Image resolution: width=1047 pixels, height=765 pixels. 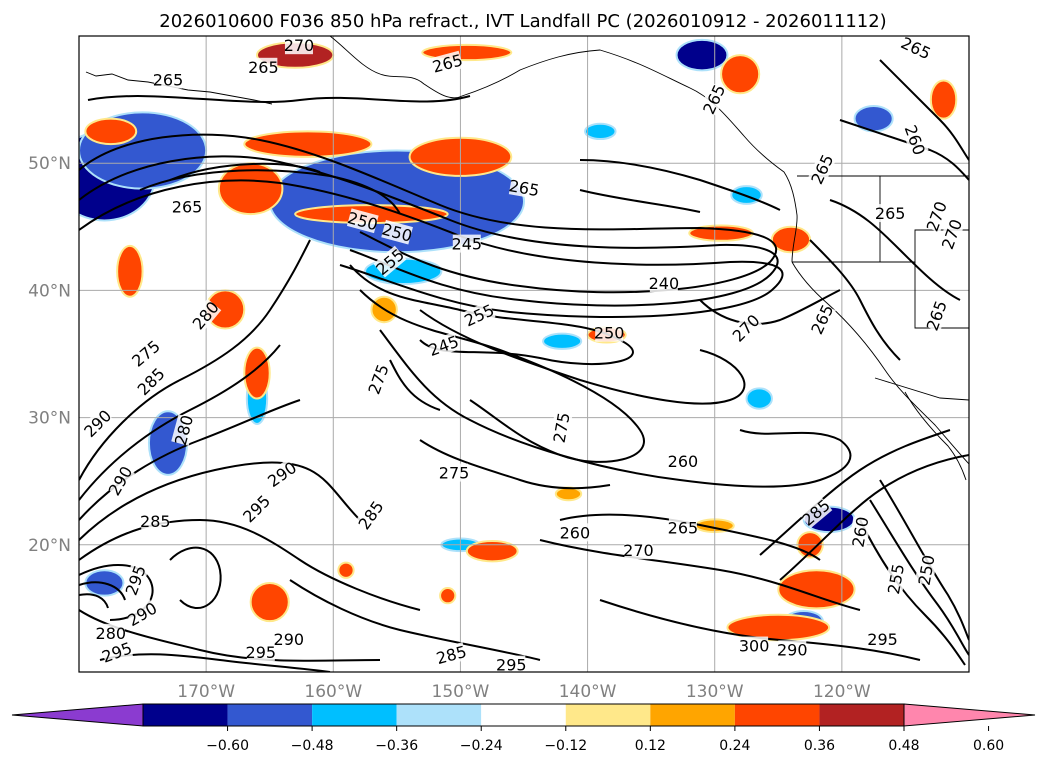 I want to click on contour-label: 250, so click(x=609, y=333).